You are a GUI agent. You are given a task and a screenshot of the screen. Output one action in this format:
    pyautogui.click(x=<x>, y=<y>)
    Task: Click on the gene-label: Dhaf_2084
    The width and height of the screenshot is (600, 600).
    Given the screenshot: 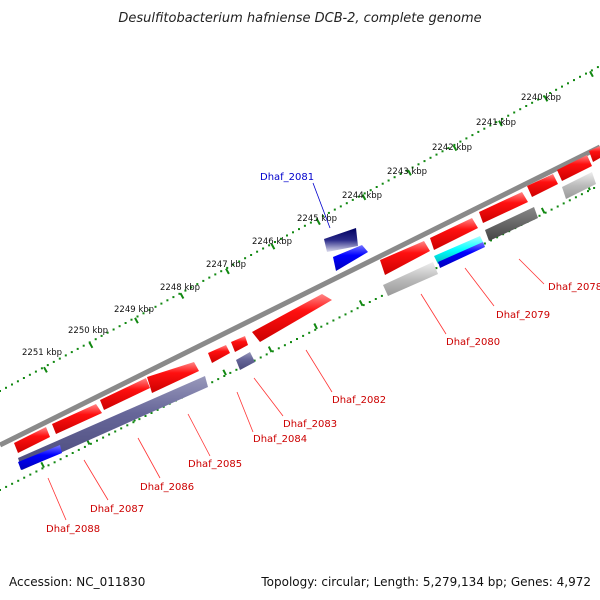 What is the action you would take?
    pyautogui.click(x=280, y=439)
    